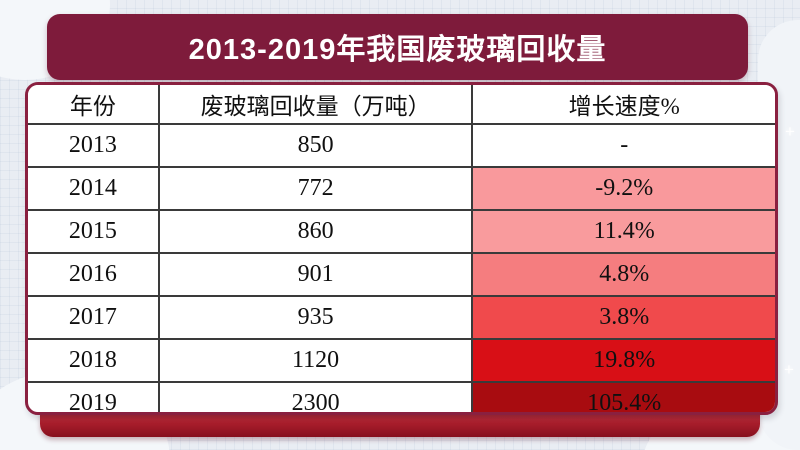 Image resolution: width=800 pixels, height=450 pixels. I want to click on cell-volume: 860, so click(315, 231).